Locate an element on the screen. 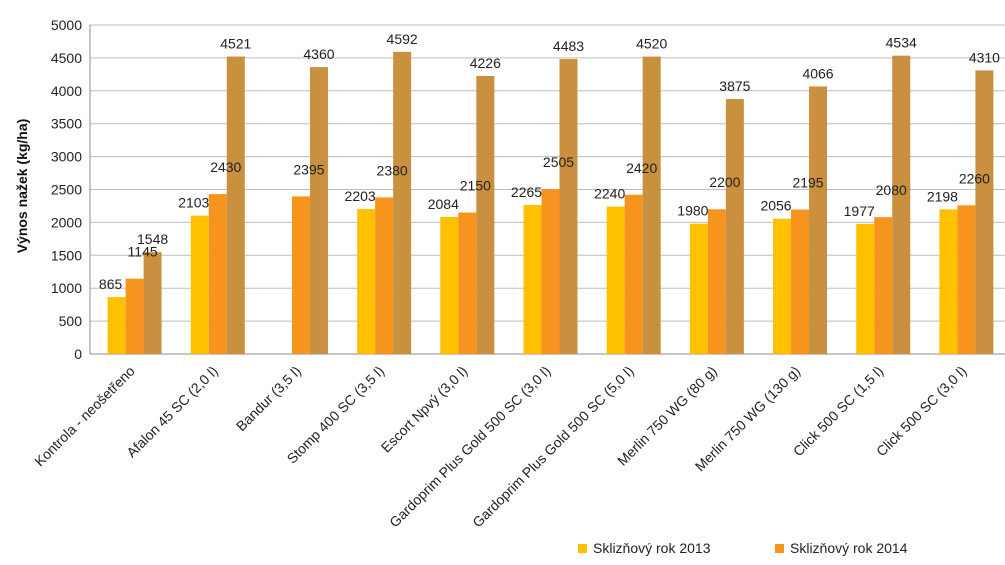 This screenshot has width=1005, height=565. data-label: 3875 is located at coordinates (734, 86).